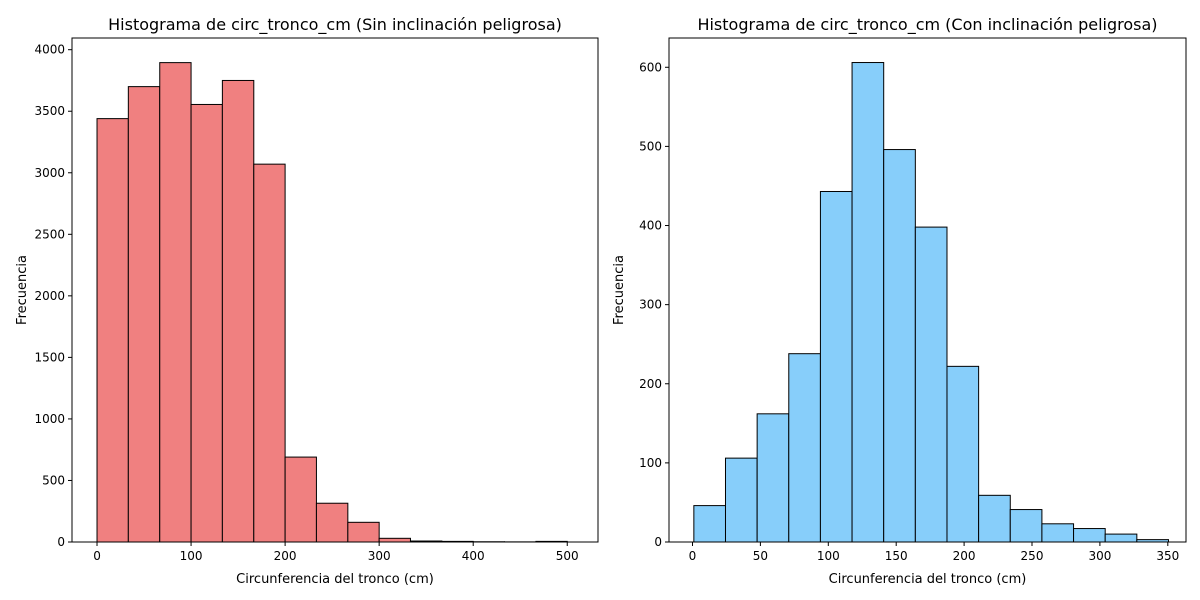  I want to click on x-tick-label: 500, so click(567, 556).